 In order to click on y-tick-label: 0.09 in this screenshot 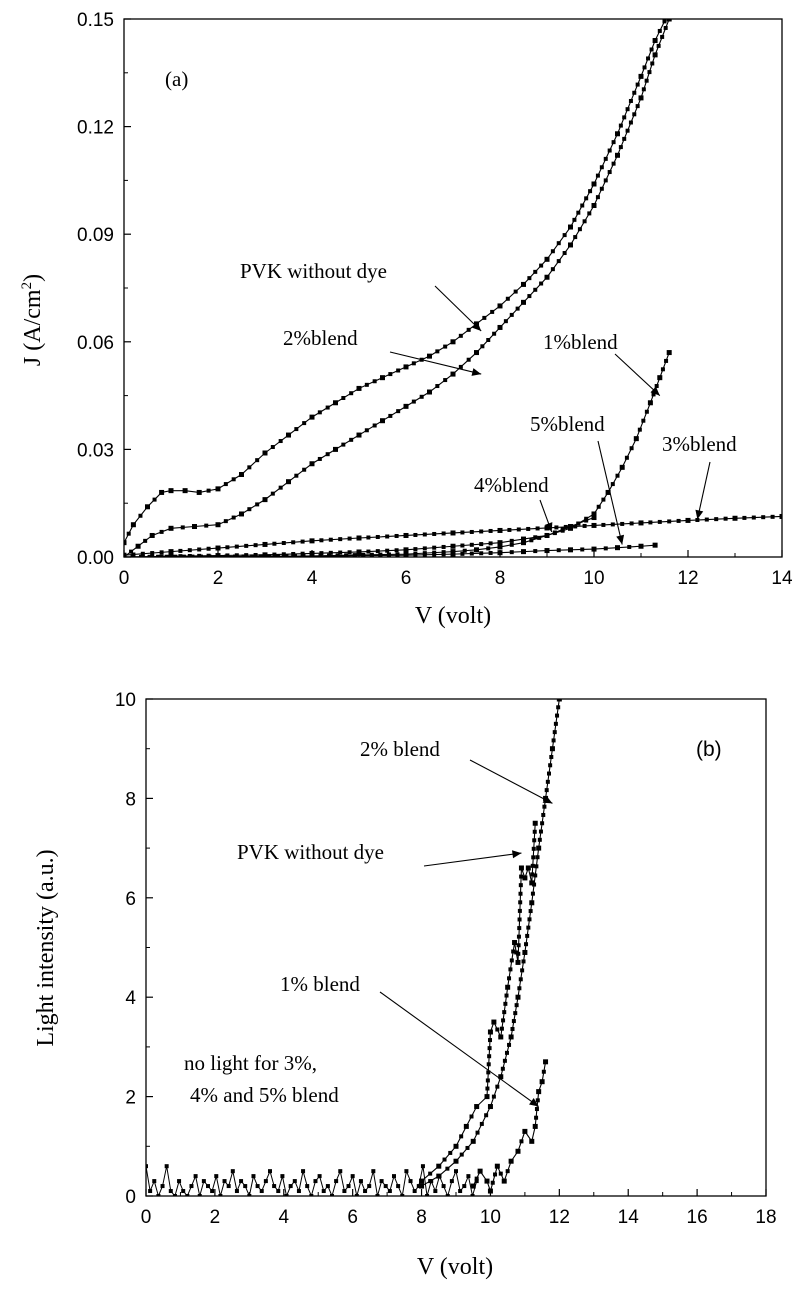, I will do `click(95, 235)`.